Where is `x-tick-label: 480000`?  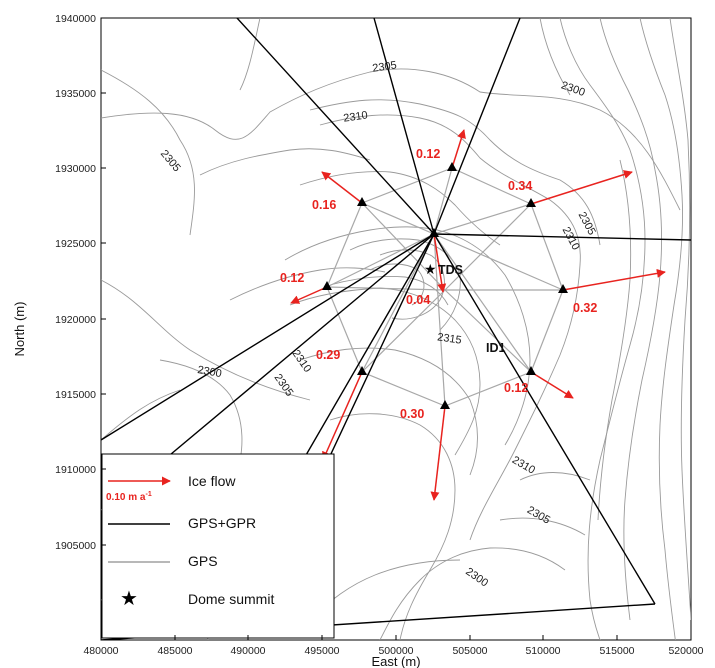 x-tick-label: 480000 is located at coordinates (100, 651).